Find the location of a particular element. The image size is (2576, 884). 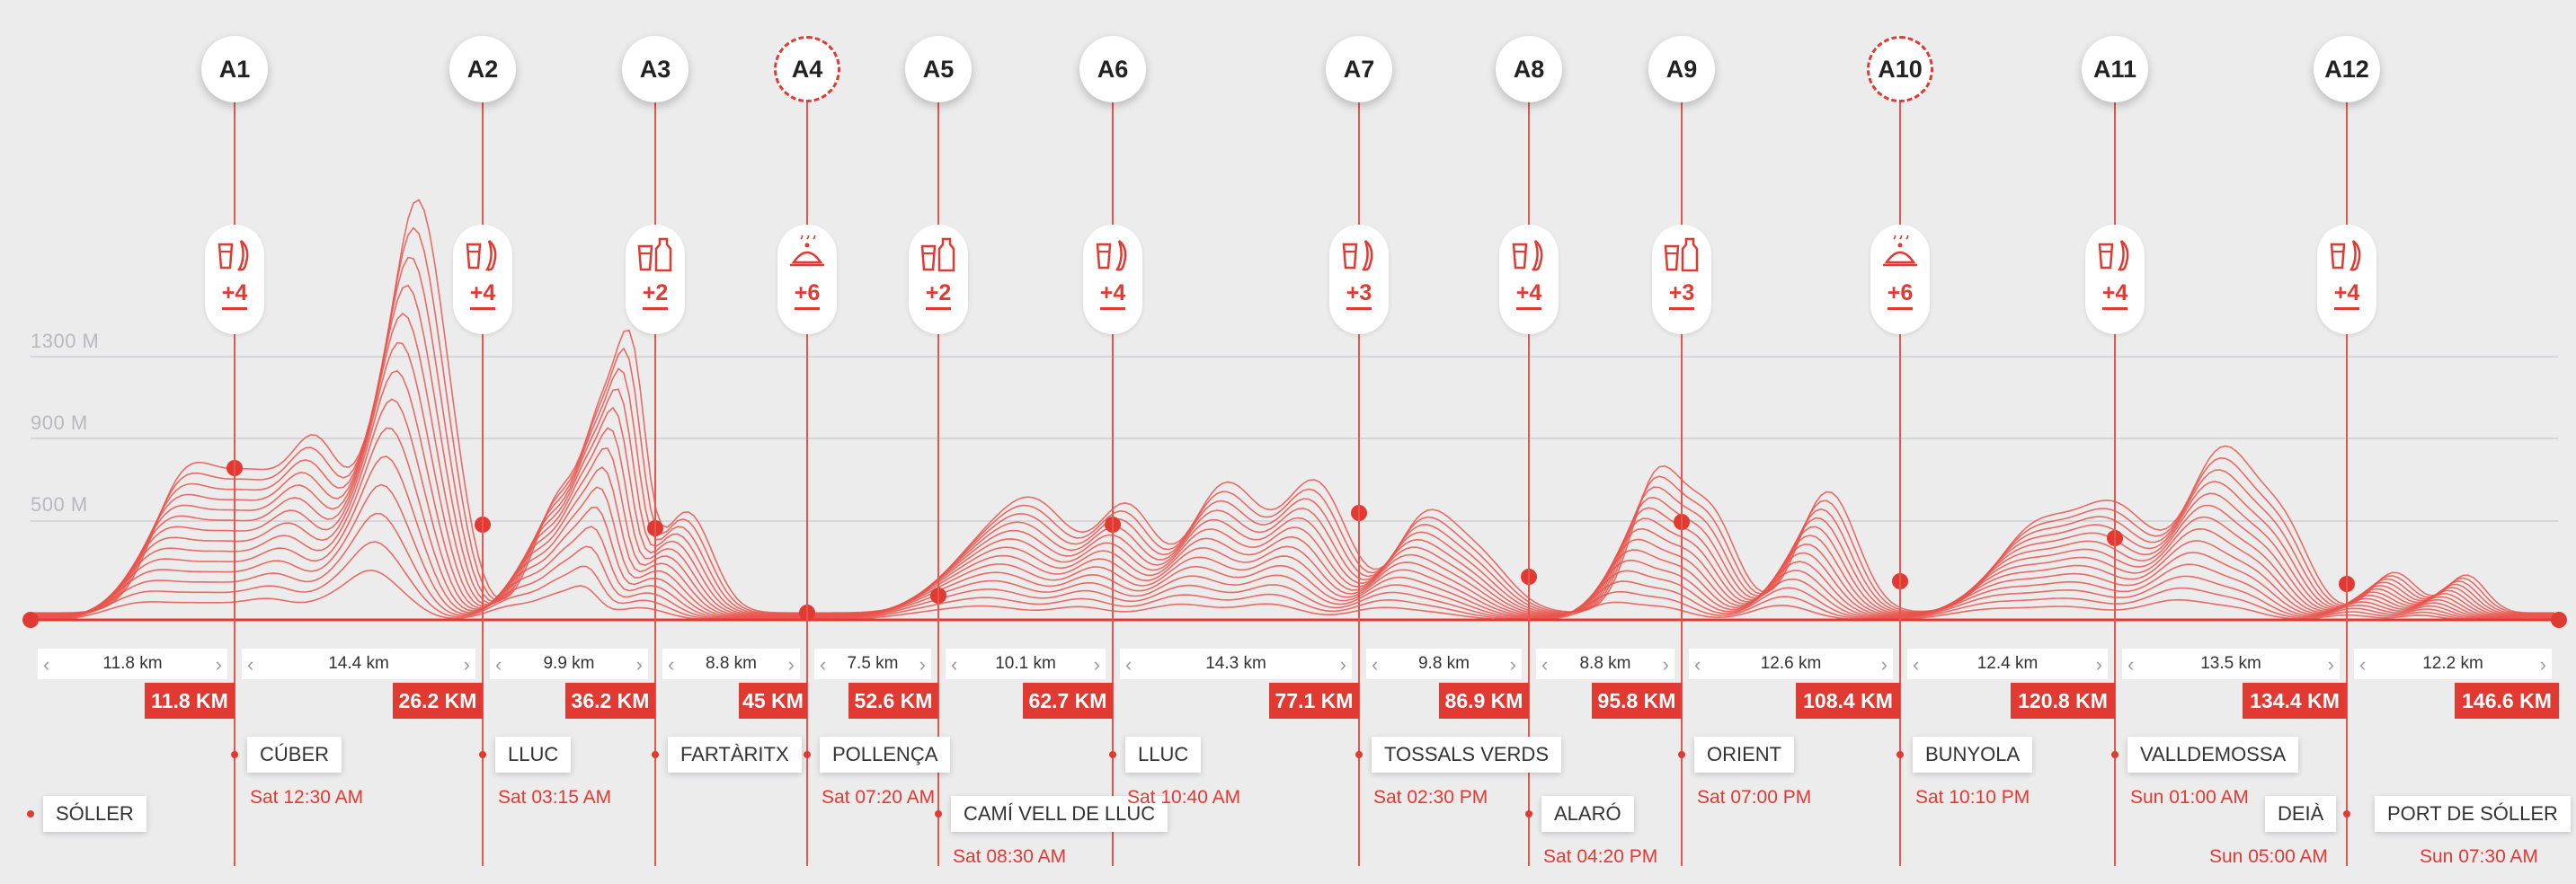

cumulative-distance-badge: 52.6 KM is located at coordinates (893, 701).